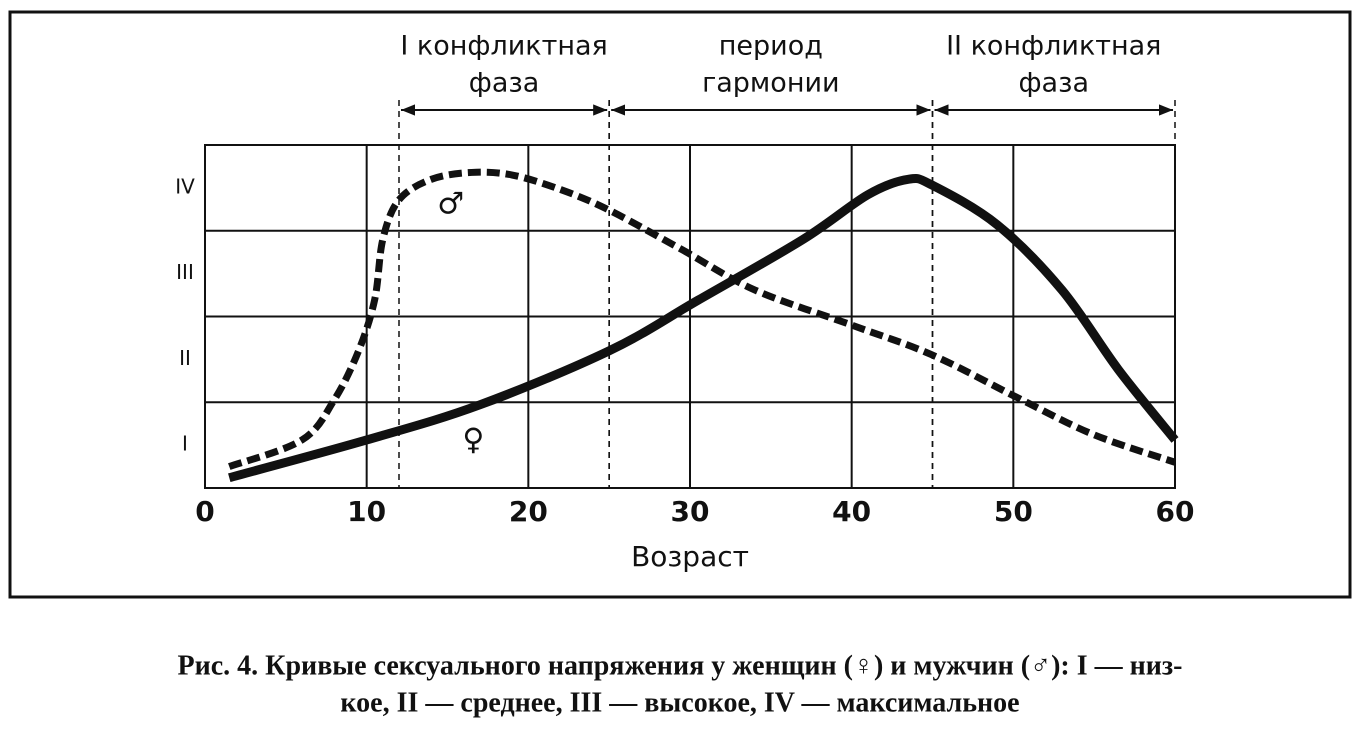 The width and height of the screenshot is (1362, 730). I want to click on phase-label: гармонии, so click(771, 83).